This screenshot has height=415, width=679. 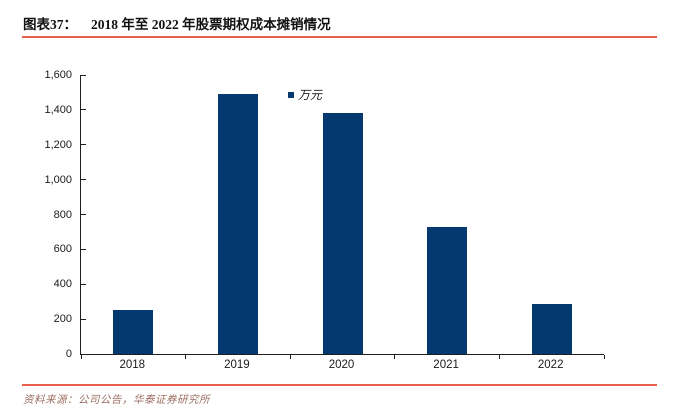 What do you see at coordinates (291, 95) in the screenshot?
I see `legend-swatch` at bounding box center [291, 95].